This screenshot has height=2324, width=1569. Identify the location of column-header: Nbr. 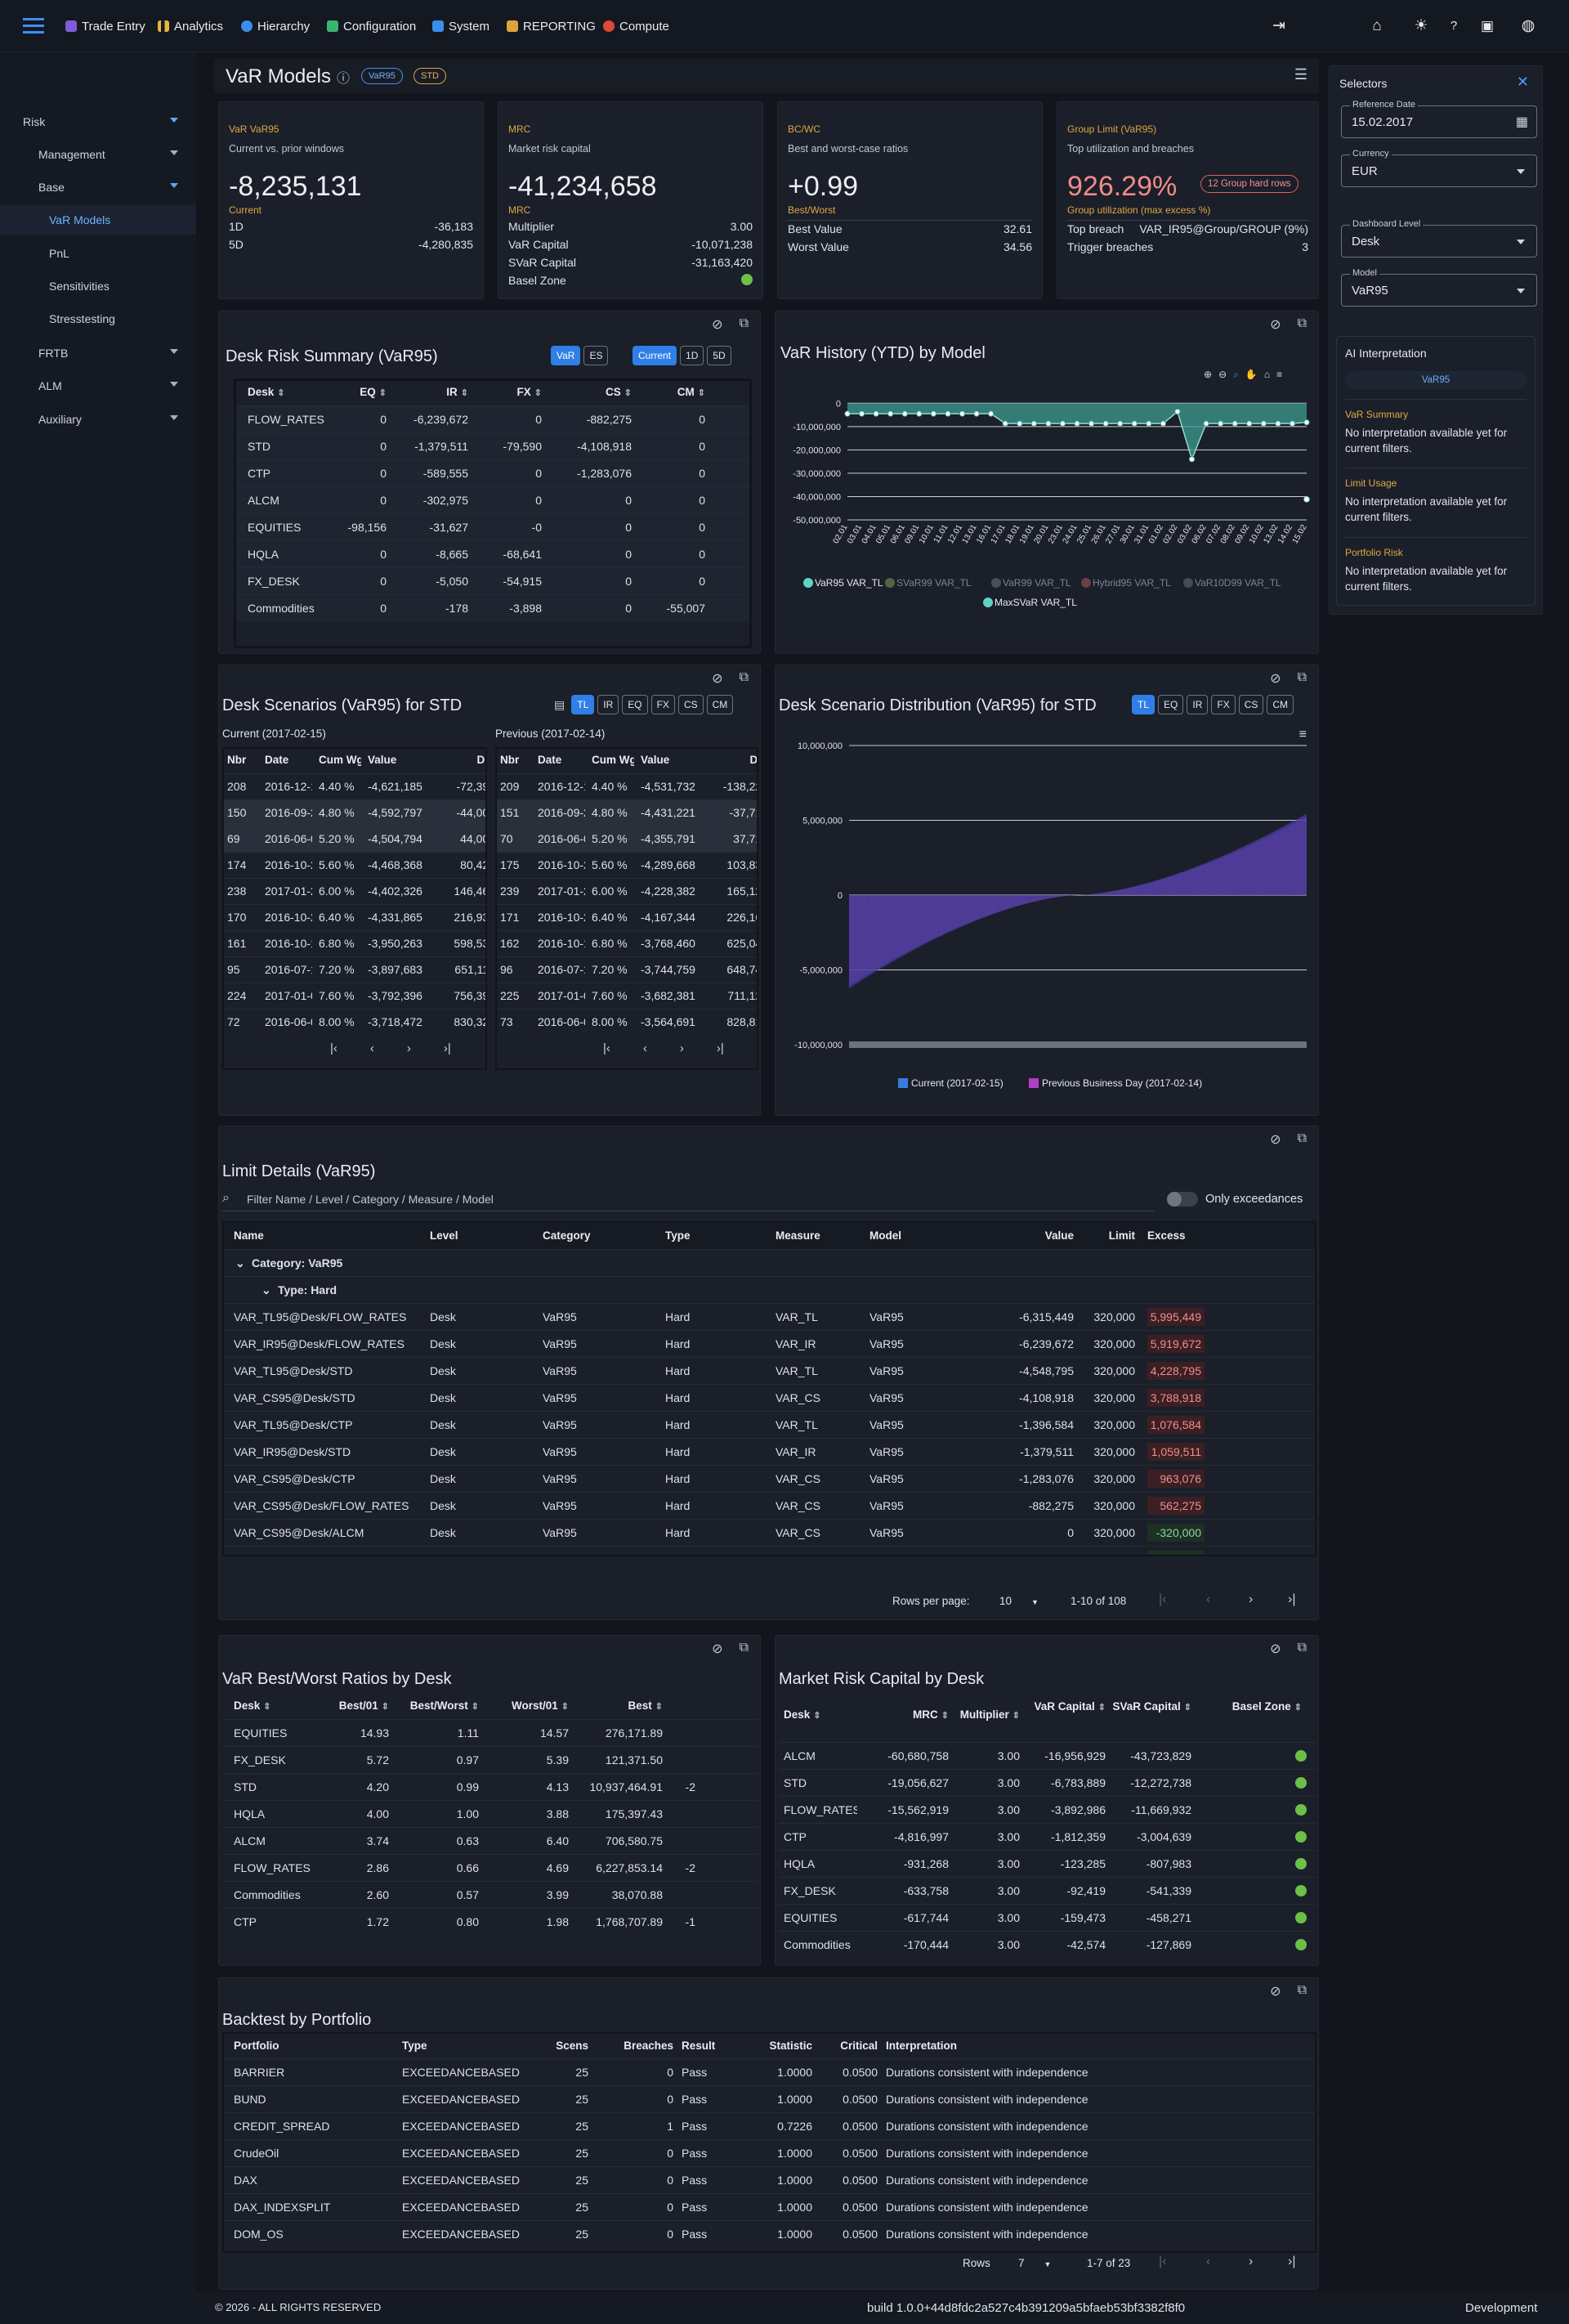
(237, 760).